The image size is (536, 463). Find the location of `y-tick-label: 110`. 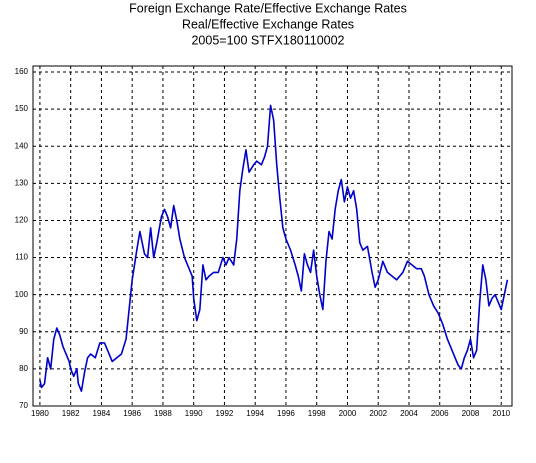

y-tick-label: 110 is located at coordinates (21, 257).